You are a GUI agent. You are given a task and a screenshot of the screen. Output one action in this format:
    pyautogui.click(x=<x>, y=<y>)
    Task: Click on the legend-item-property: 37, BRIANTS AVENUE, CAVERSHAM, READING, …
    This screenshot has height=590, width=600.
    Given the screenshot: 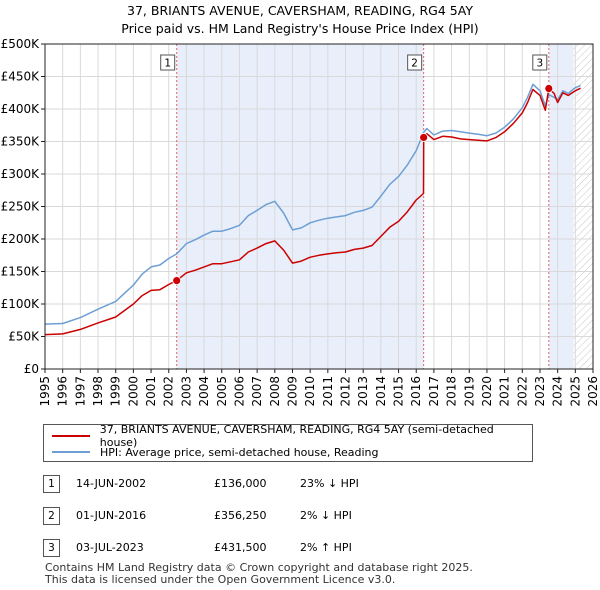 What is the action you would take?
    pyautogui.click(x=292, y=436)
    